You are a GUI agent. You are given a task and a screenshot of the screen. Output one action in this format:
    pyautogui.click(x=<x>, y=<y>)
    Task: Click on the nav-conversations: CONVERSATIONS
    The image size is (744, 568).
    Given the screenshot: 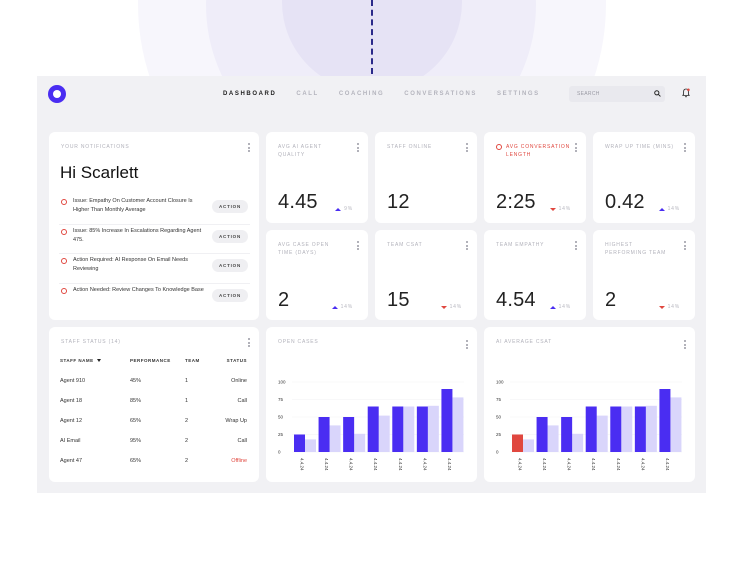 What is the action you would take?
    pyautogui.click(x=440, y=94)
    